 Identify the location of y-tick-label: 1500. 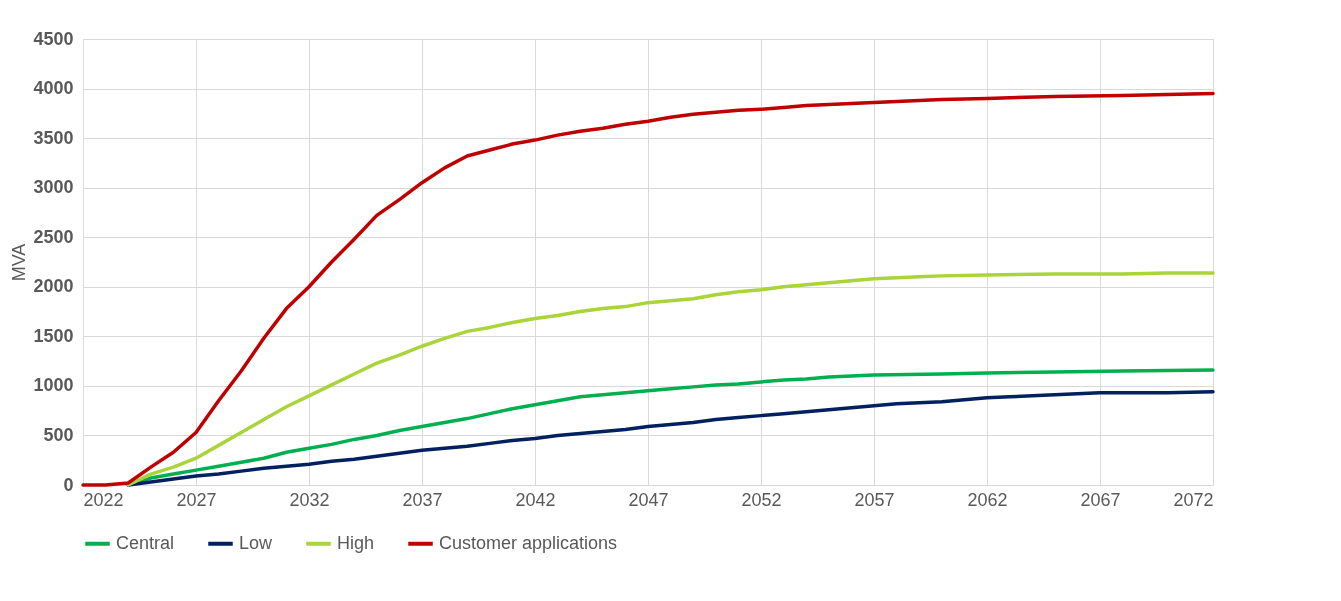
(53, 335).